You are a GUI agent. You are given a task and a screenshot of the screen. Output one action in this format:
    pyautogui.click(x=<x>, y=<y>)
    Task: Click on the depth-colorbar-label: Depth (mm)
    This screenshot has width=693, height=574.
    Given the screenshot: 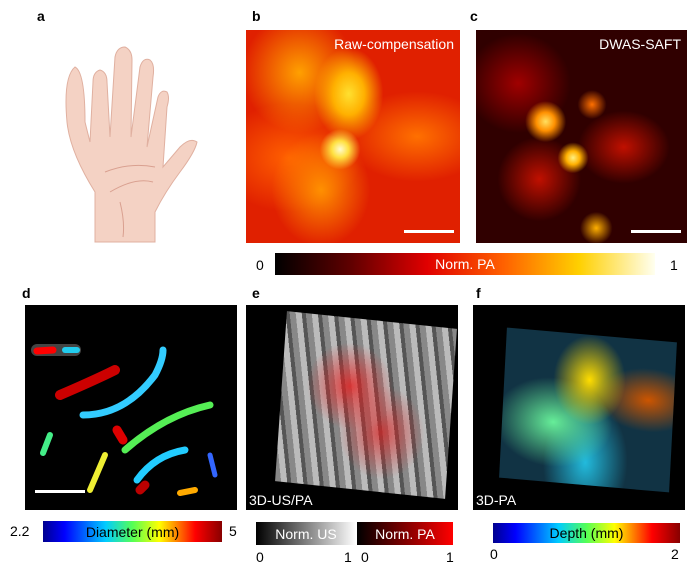 What is the action you would take?
    pyautogui.click(x=586, y=533)
    